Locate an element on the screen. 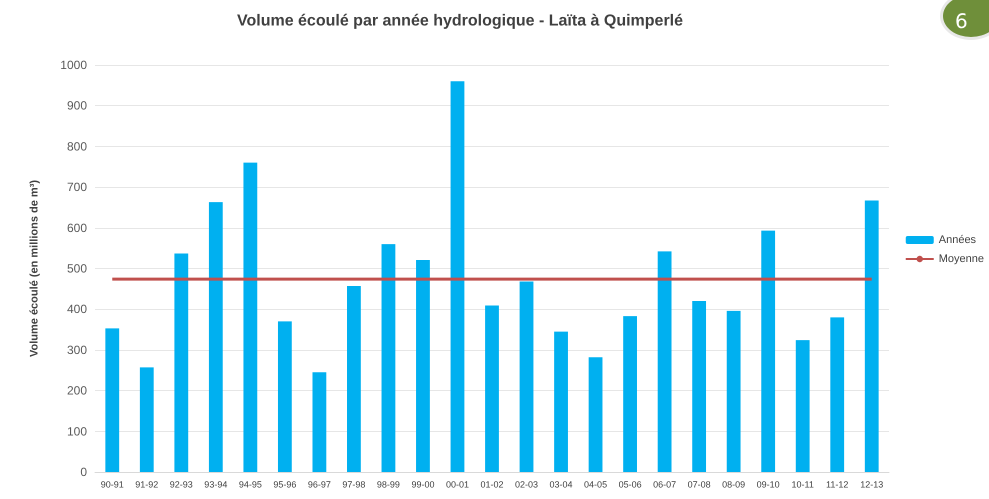  y-axis-title: Volume écoulé (en millions de m³) is located at coordinates (34, 269).